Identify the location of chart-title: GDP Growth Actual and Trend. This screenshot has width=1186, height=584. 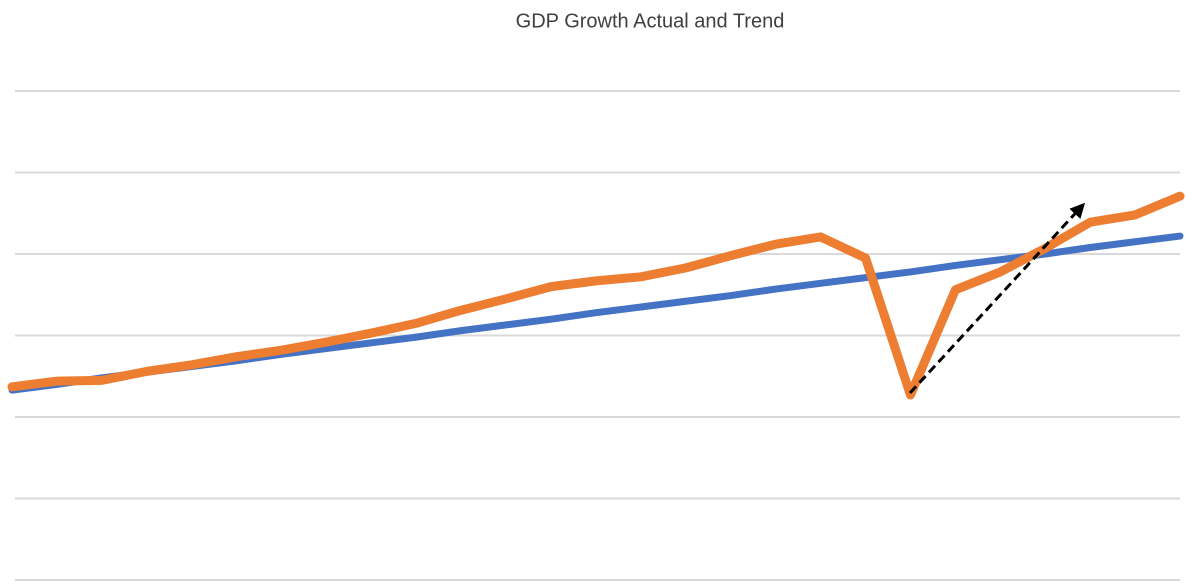
(650, 21).